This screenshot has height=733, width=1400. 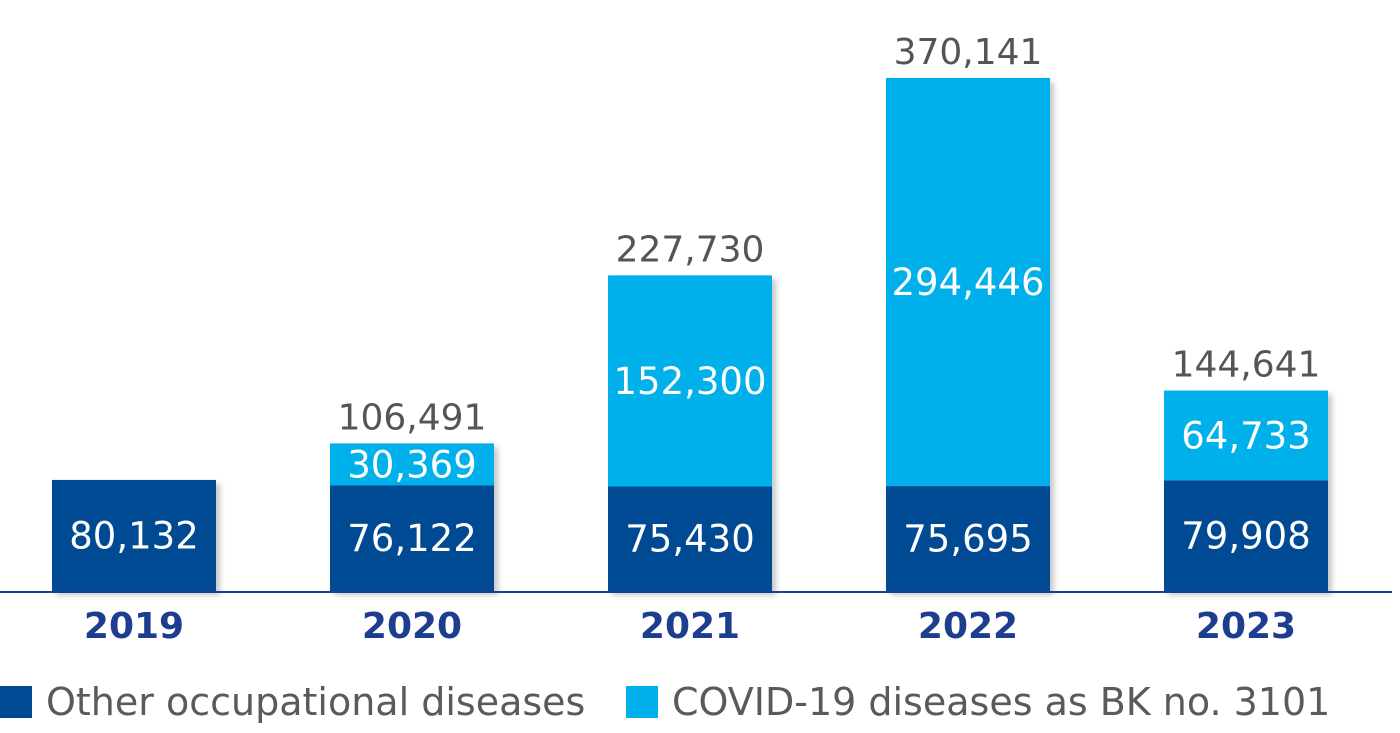 I want to click on bar-other-2023, so click(x=1246, y=535).